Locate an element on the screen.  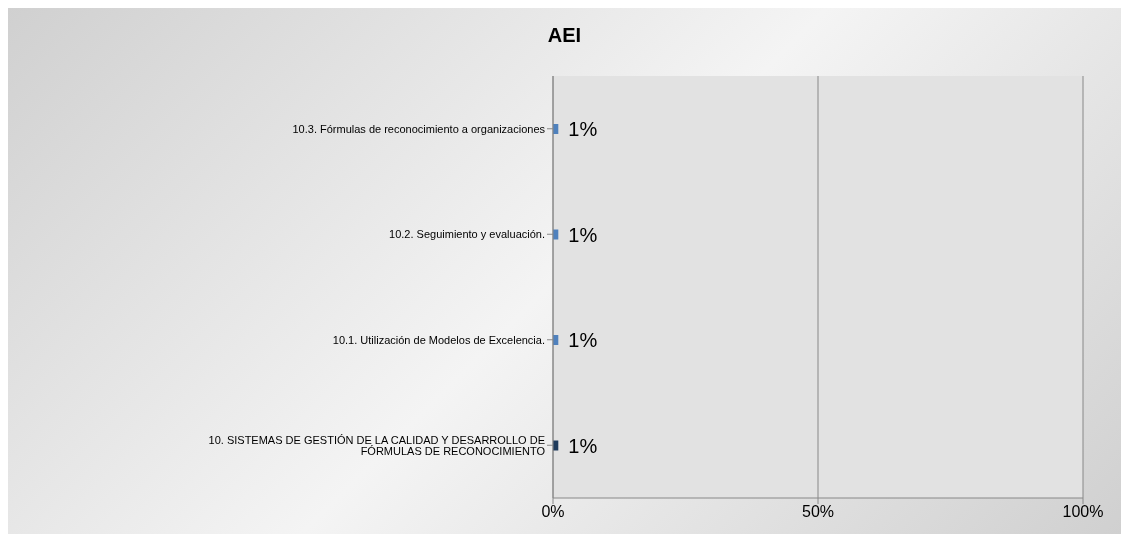
x-tick-label: 50% is located at coordinates (818, 512).